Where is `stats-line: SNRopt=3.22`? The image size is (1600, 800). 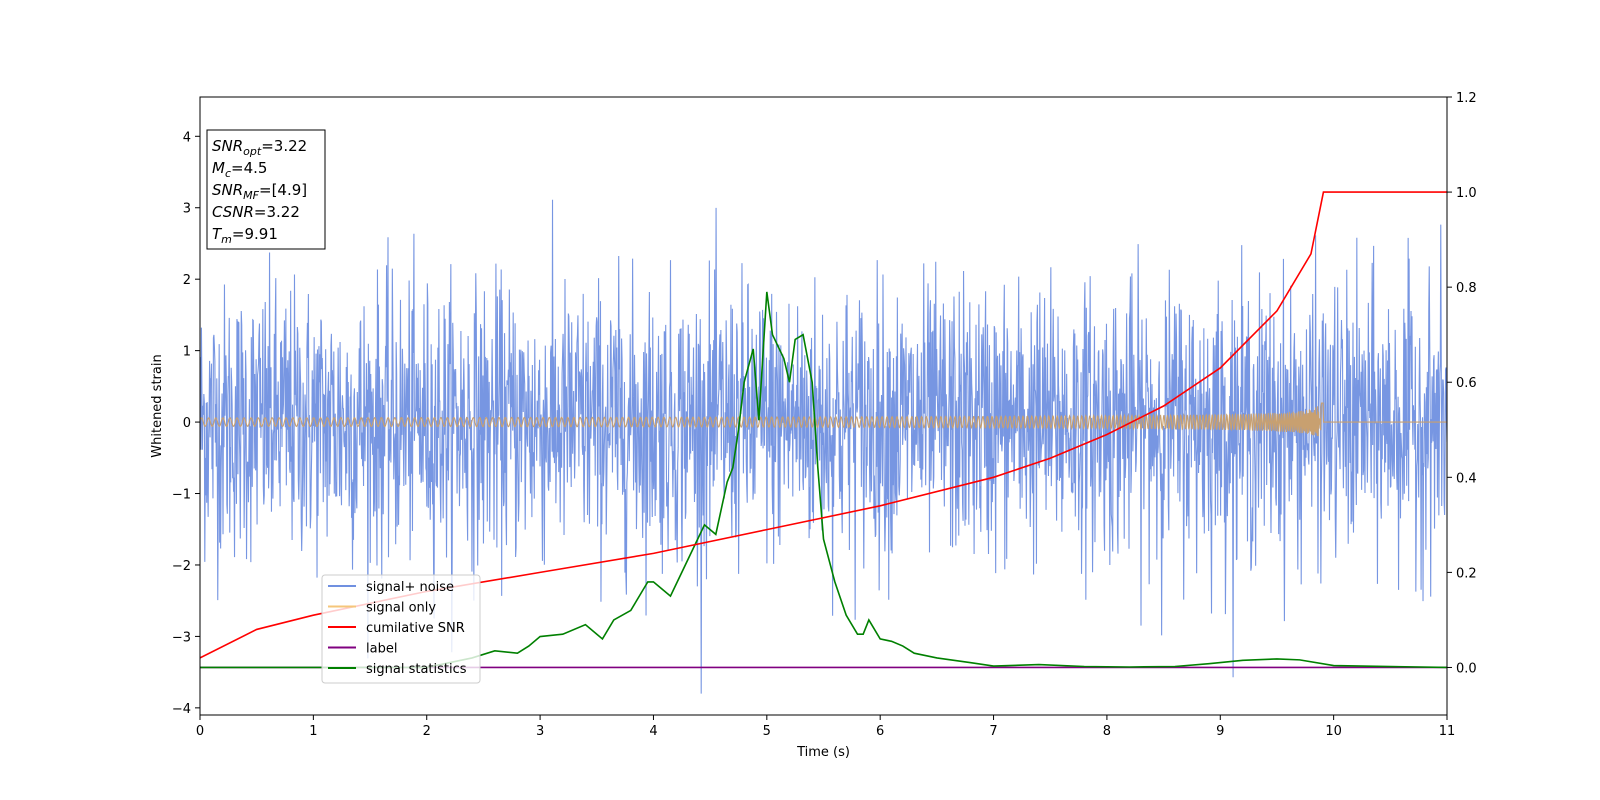 stats-line: SNRopt=3.22 is located at coordinates (259, 147).